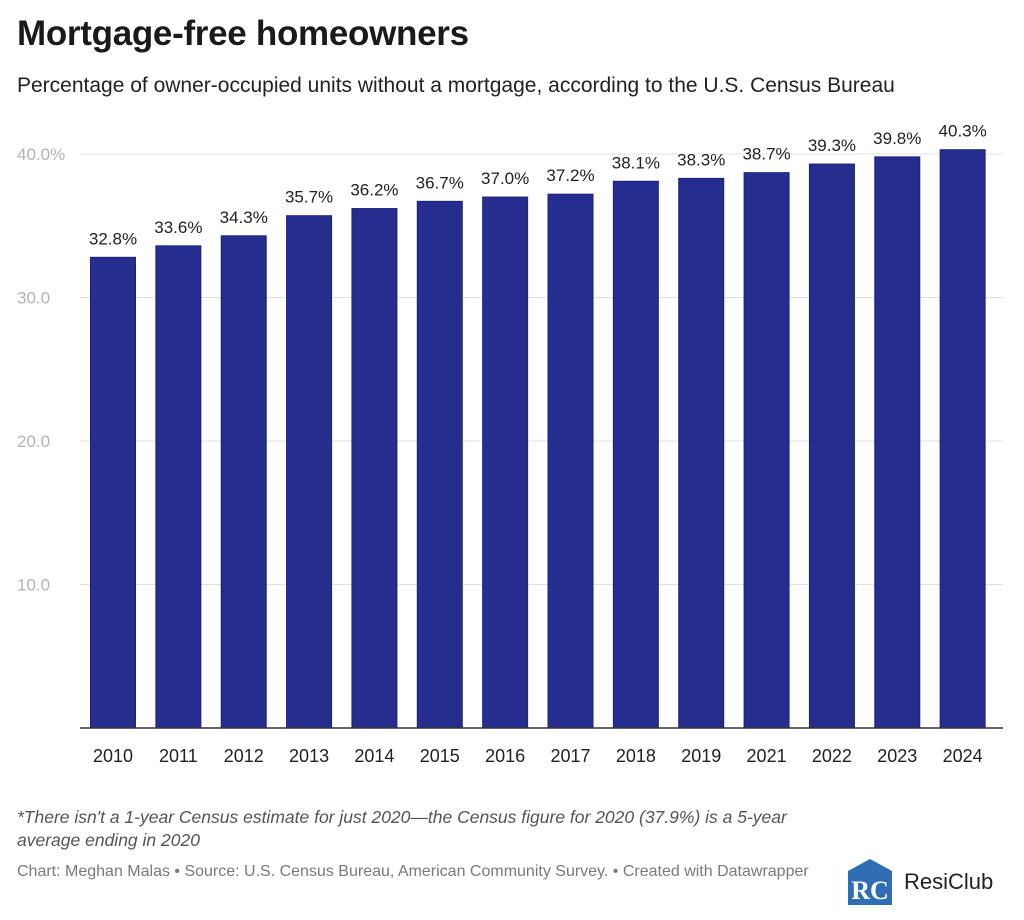  I want to click on y-tick-label: 40.0%, so click(41, 154).